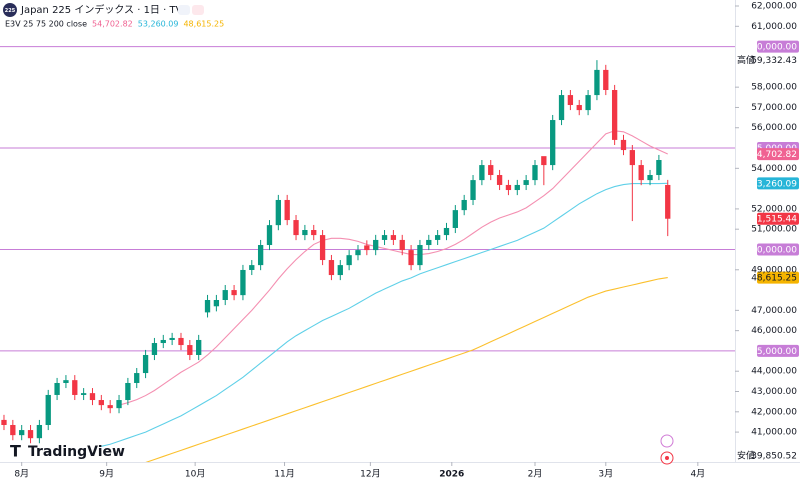 The width and height of the screenshot is (800, 482). I want to click on alert-icon, so click(667, 441).